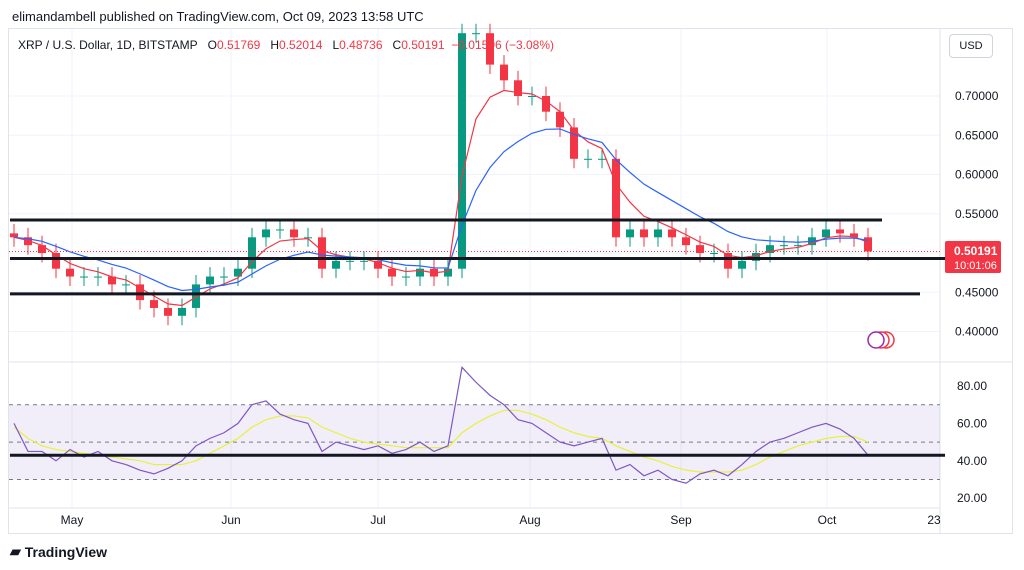 This screenshot has height=570, width=1024. What do you see at coordinates (423, 45) in the screenshot?
I see `close-value: 0.50191` at bounding box center [423, 45].